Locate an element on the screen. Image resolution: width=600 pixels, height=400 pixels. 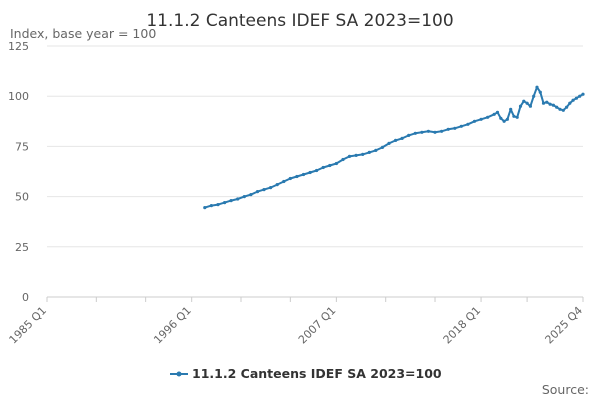
y-axis-ticks: 0 25 50 75 100 125 is located at coordinates (18, 172).